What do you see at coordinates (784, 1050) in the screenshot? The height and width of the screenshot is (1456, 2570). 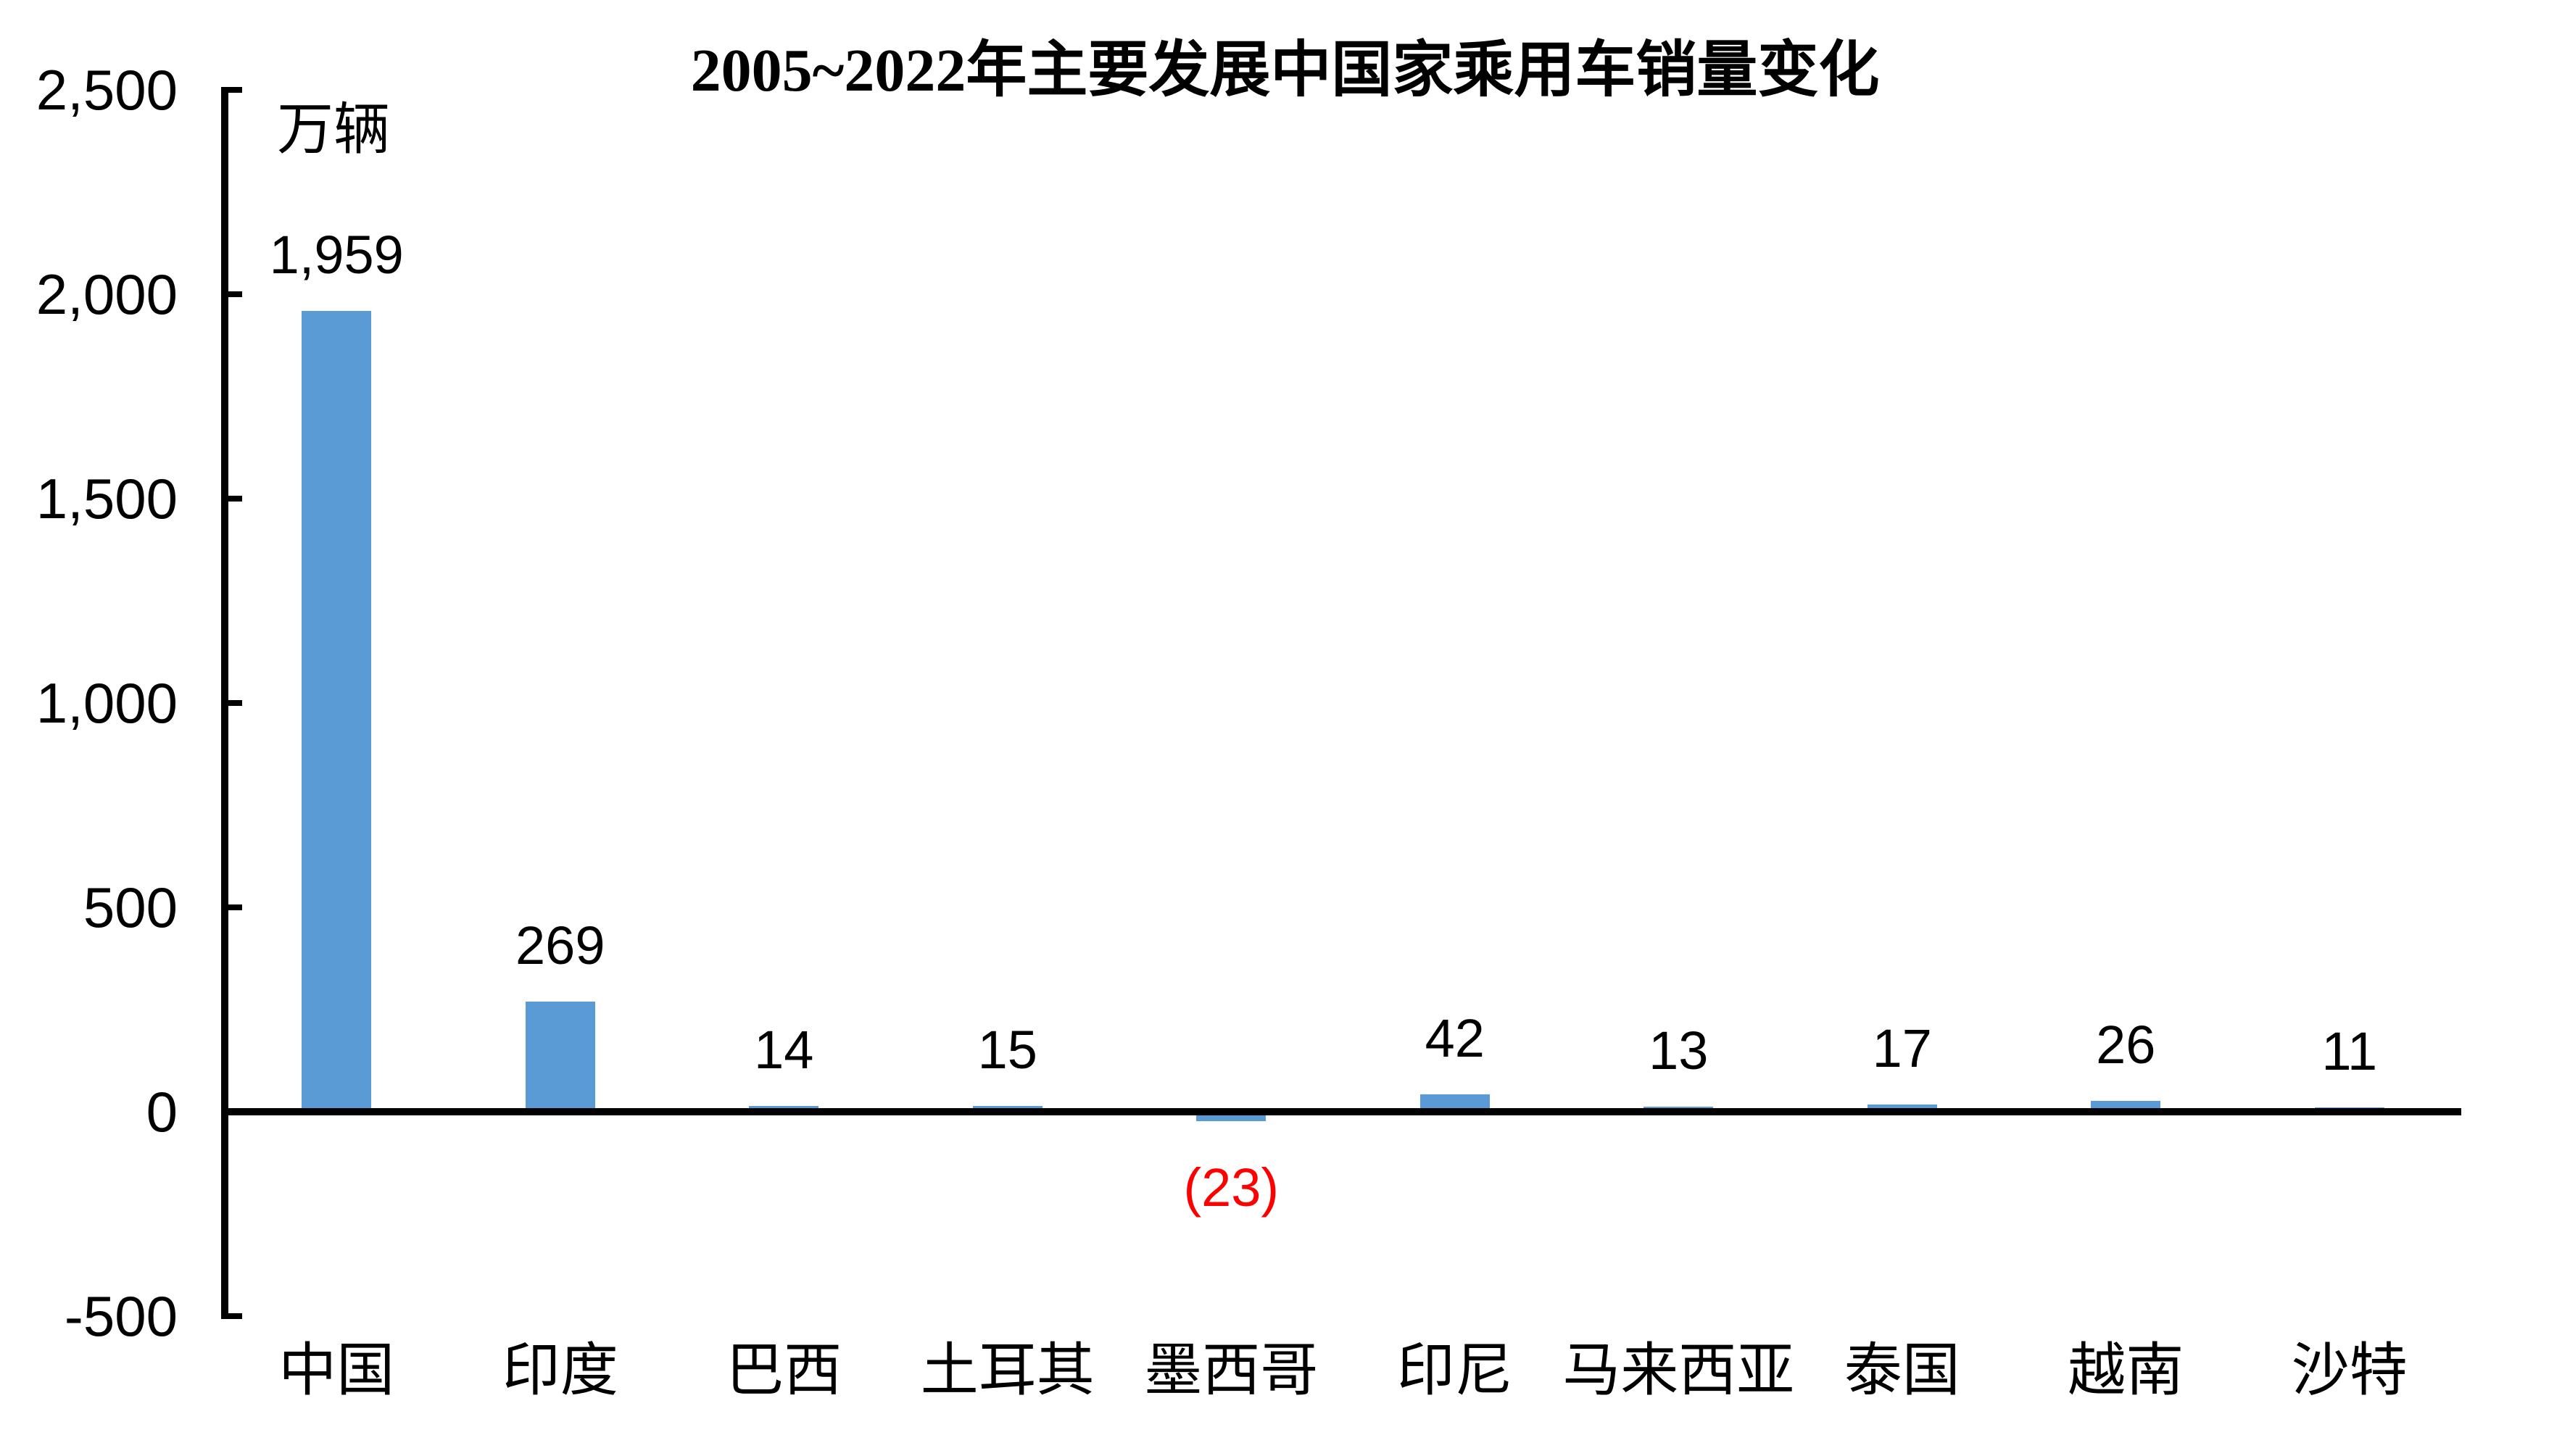 I see `bar-value-label: 14` at bounding box center [784, 1050].